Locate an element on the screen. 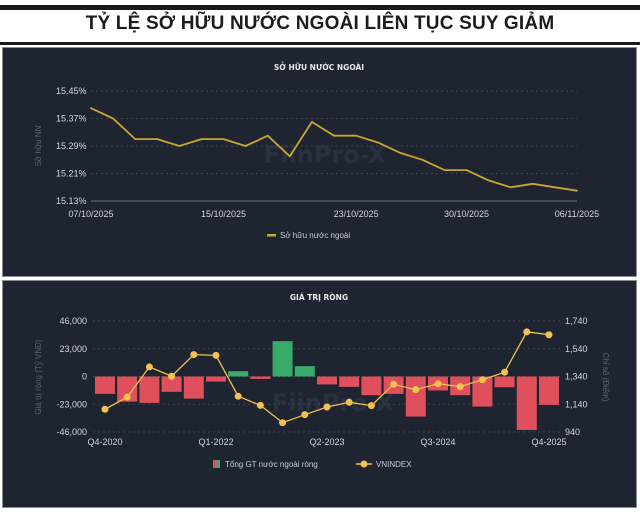 Image resolution: width=640 pixels, height=515 pixels. y-tick-label: 15.45% is located at coordinates (71, 91).